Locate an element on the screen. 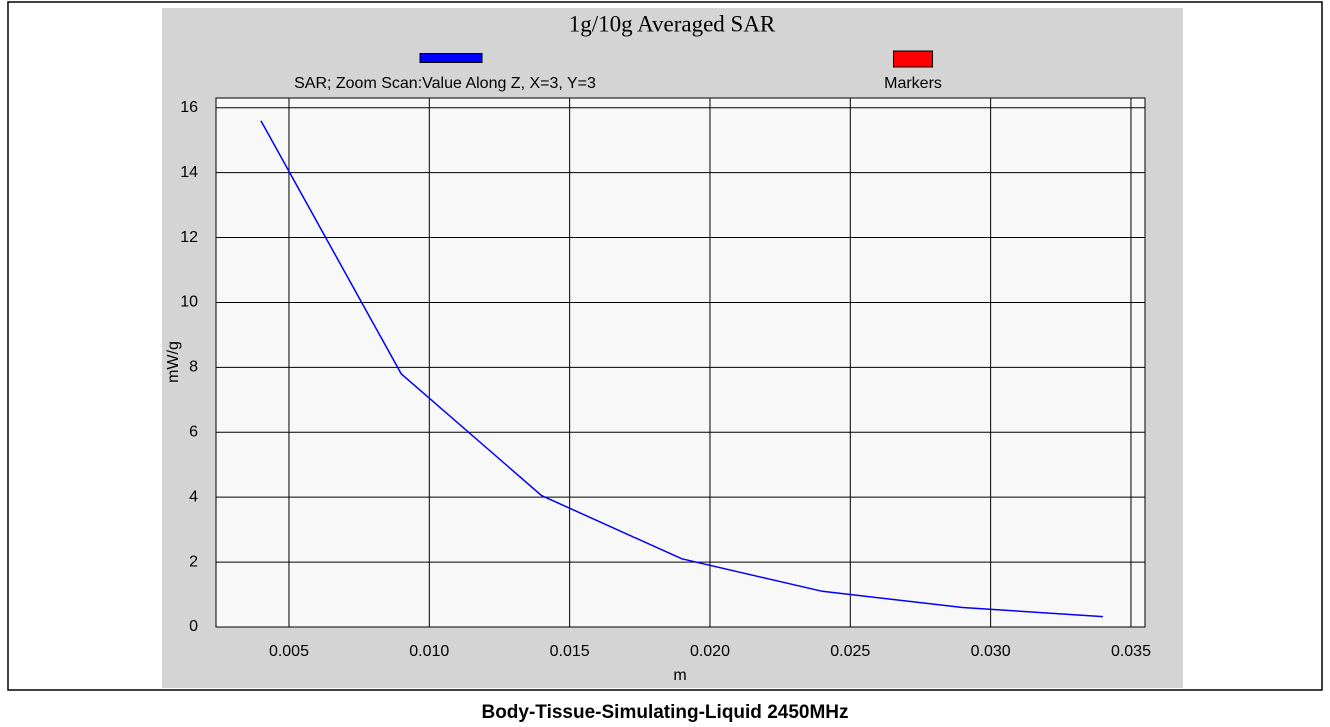 This screenshot has height=727, width=1330. y-tick-label: 6 is located at coordinates (193, 431).